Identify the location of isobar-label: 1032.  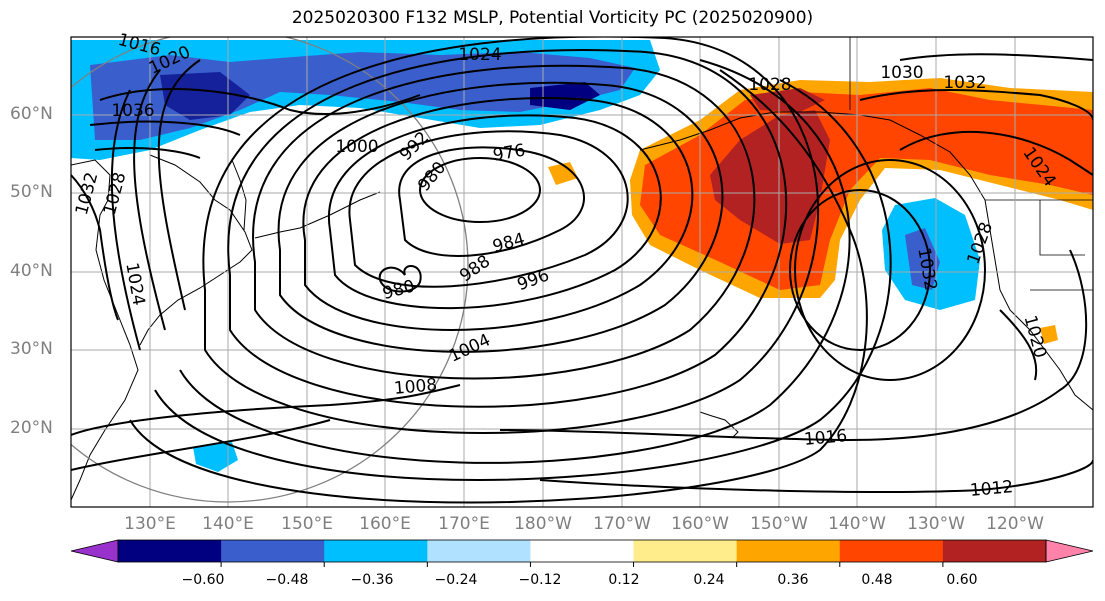
(964, 83).